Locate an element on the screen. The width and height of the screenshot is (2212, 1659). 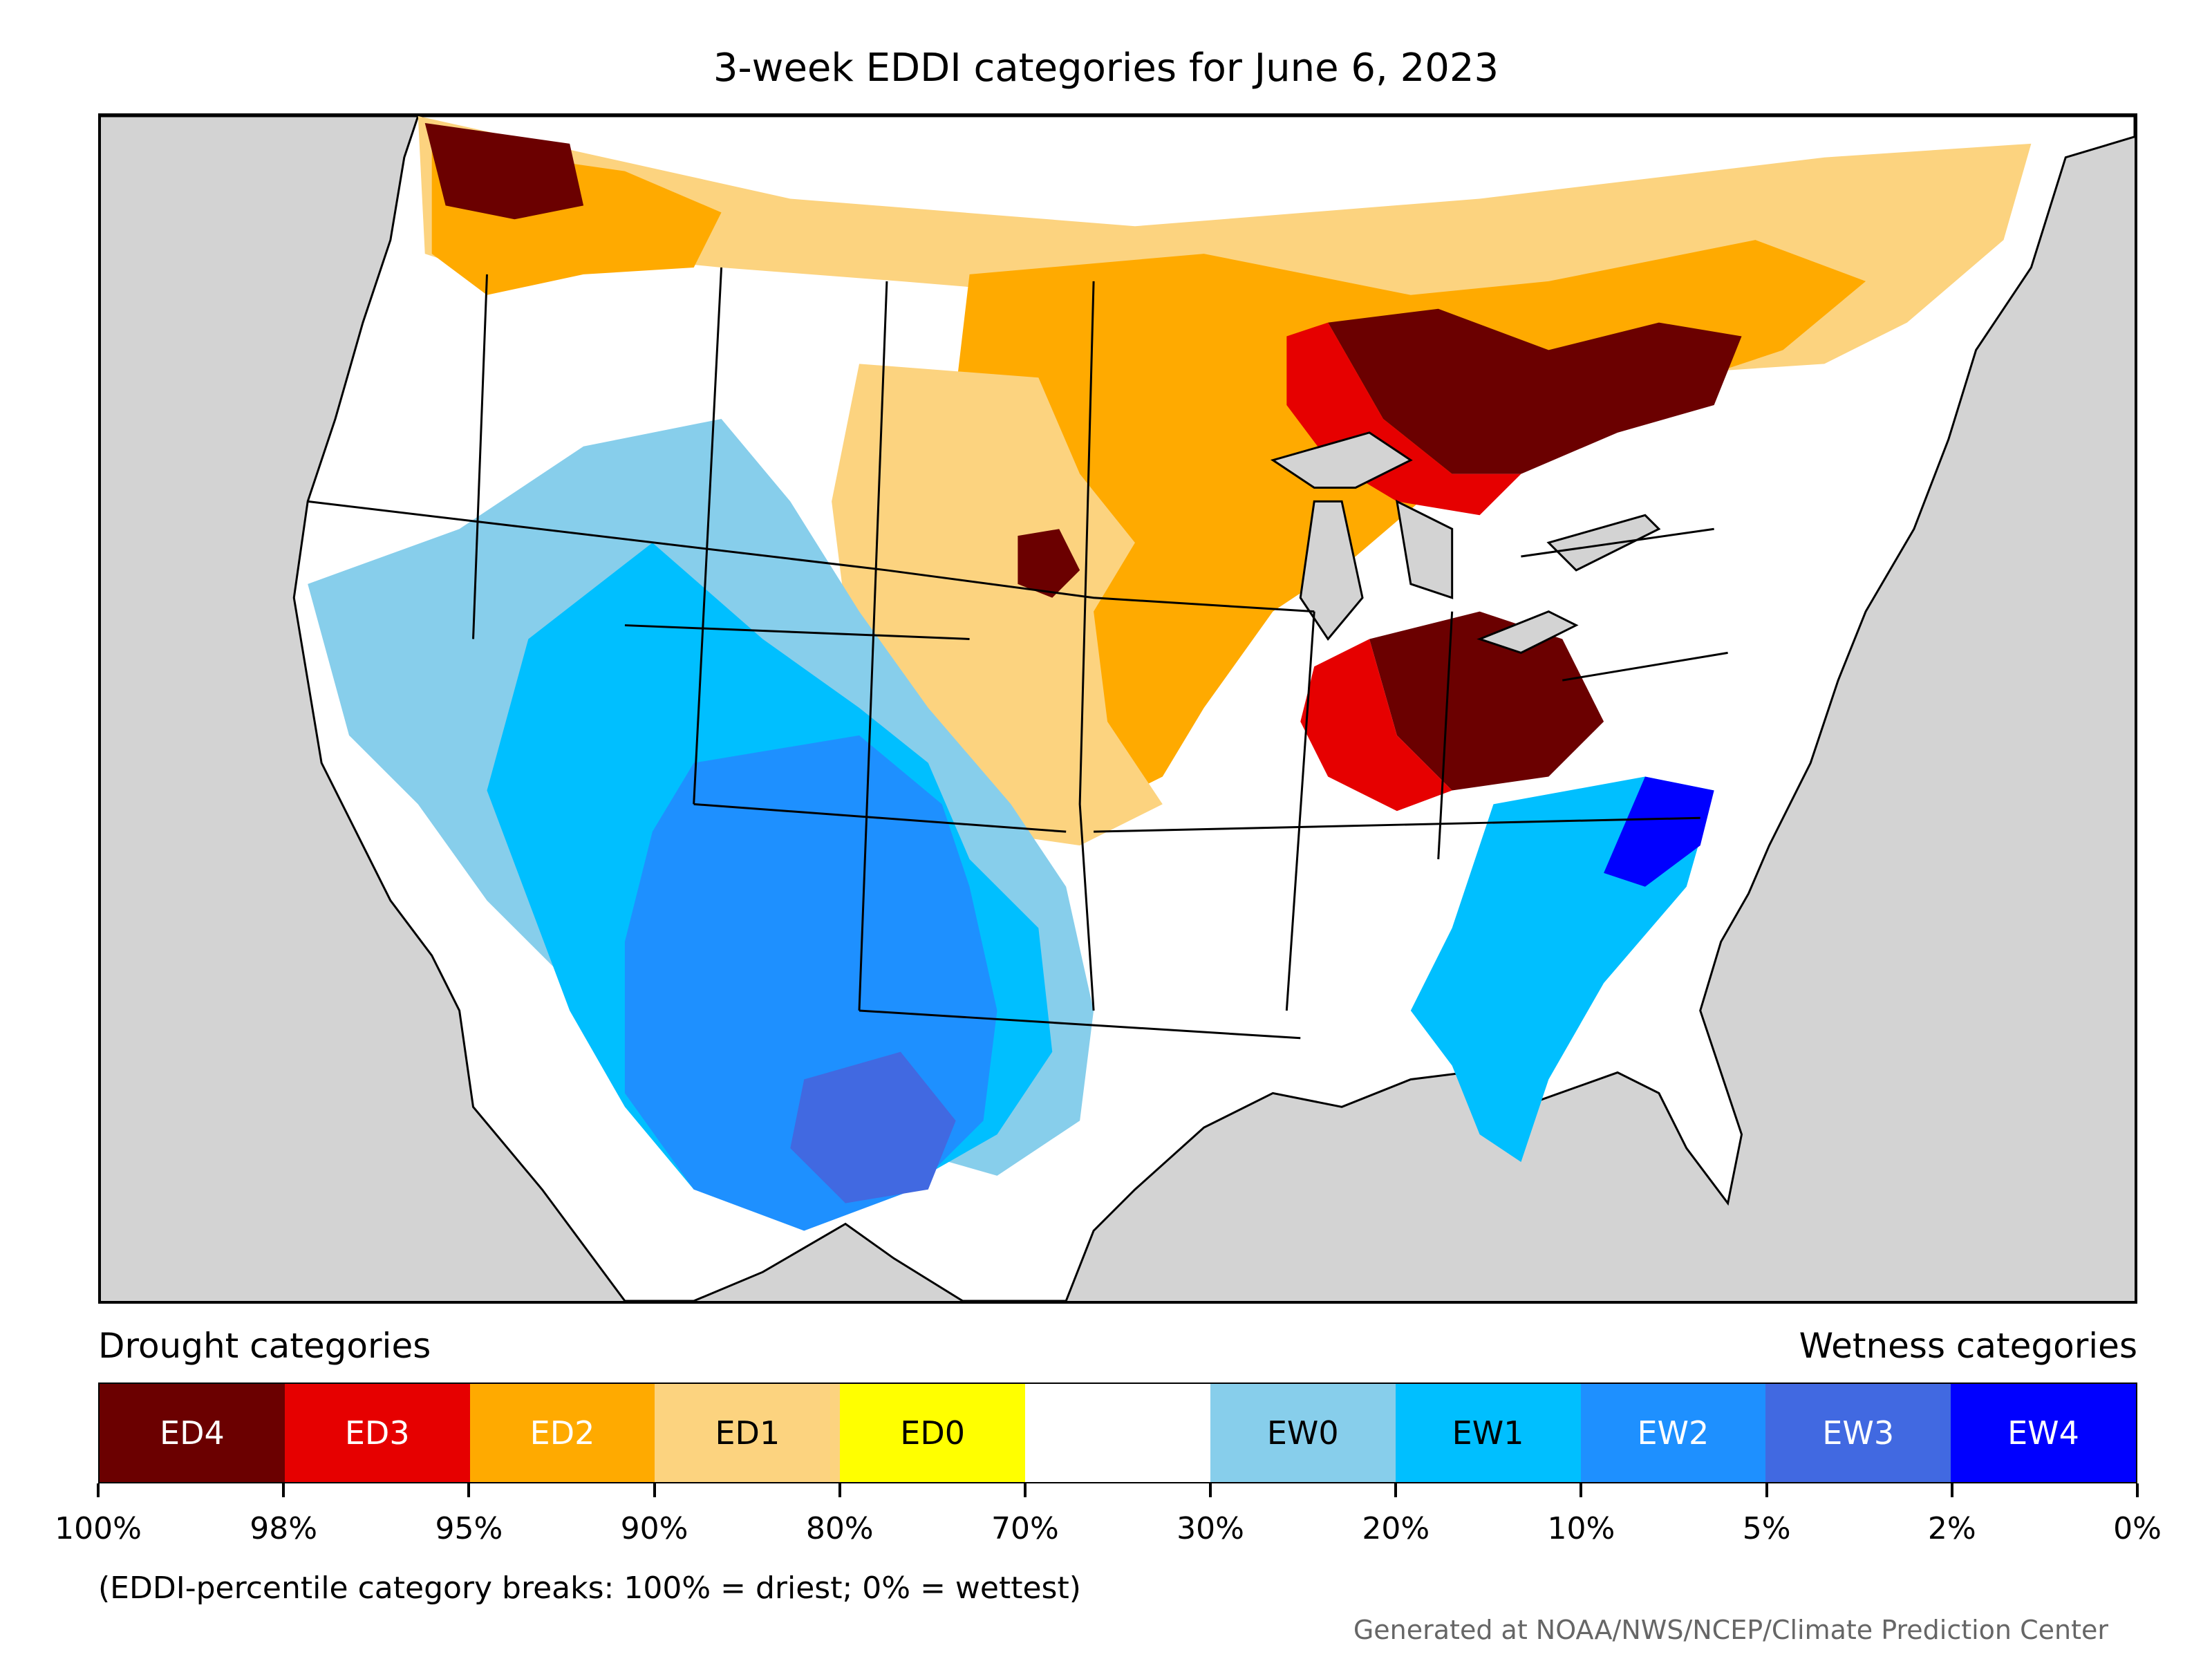
category-colorbar: ED4 ED3 ED2 ED1 ED0 EW0 EW1 EW2 EW3 EW4 is located at coordinates (1117, 1432).